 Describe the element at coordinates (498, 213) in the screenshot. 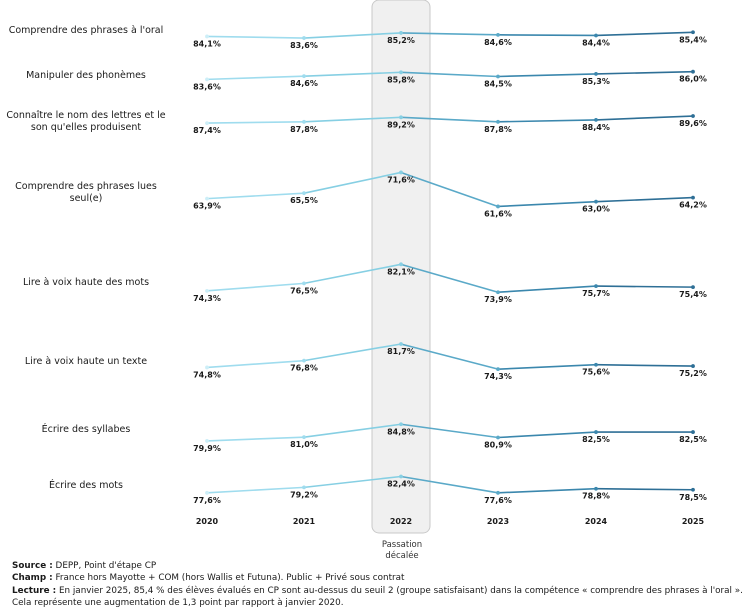

I see `data-label: 61,6%` at that location.